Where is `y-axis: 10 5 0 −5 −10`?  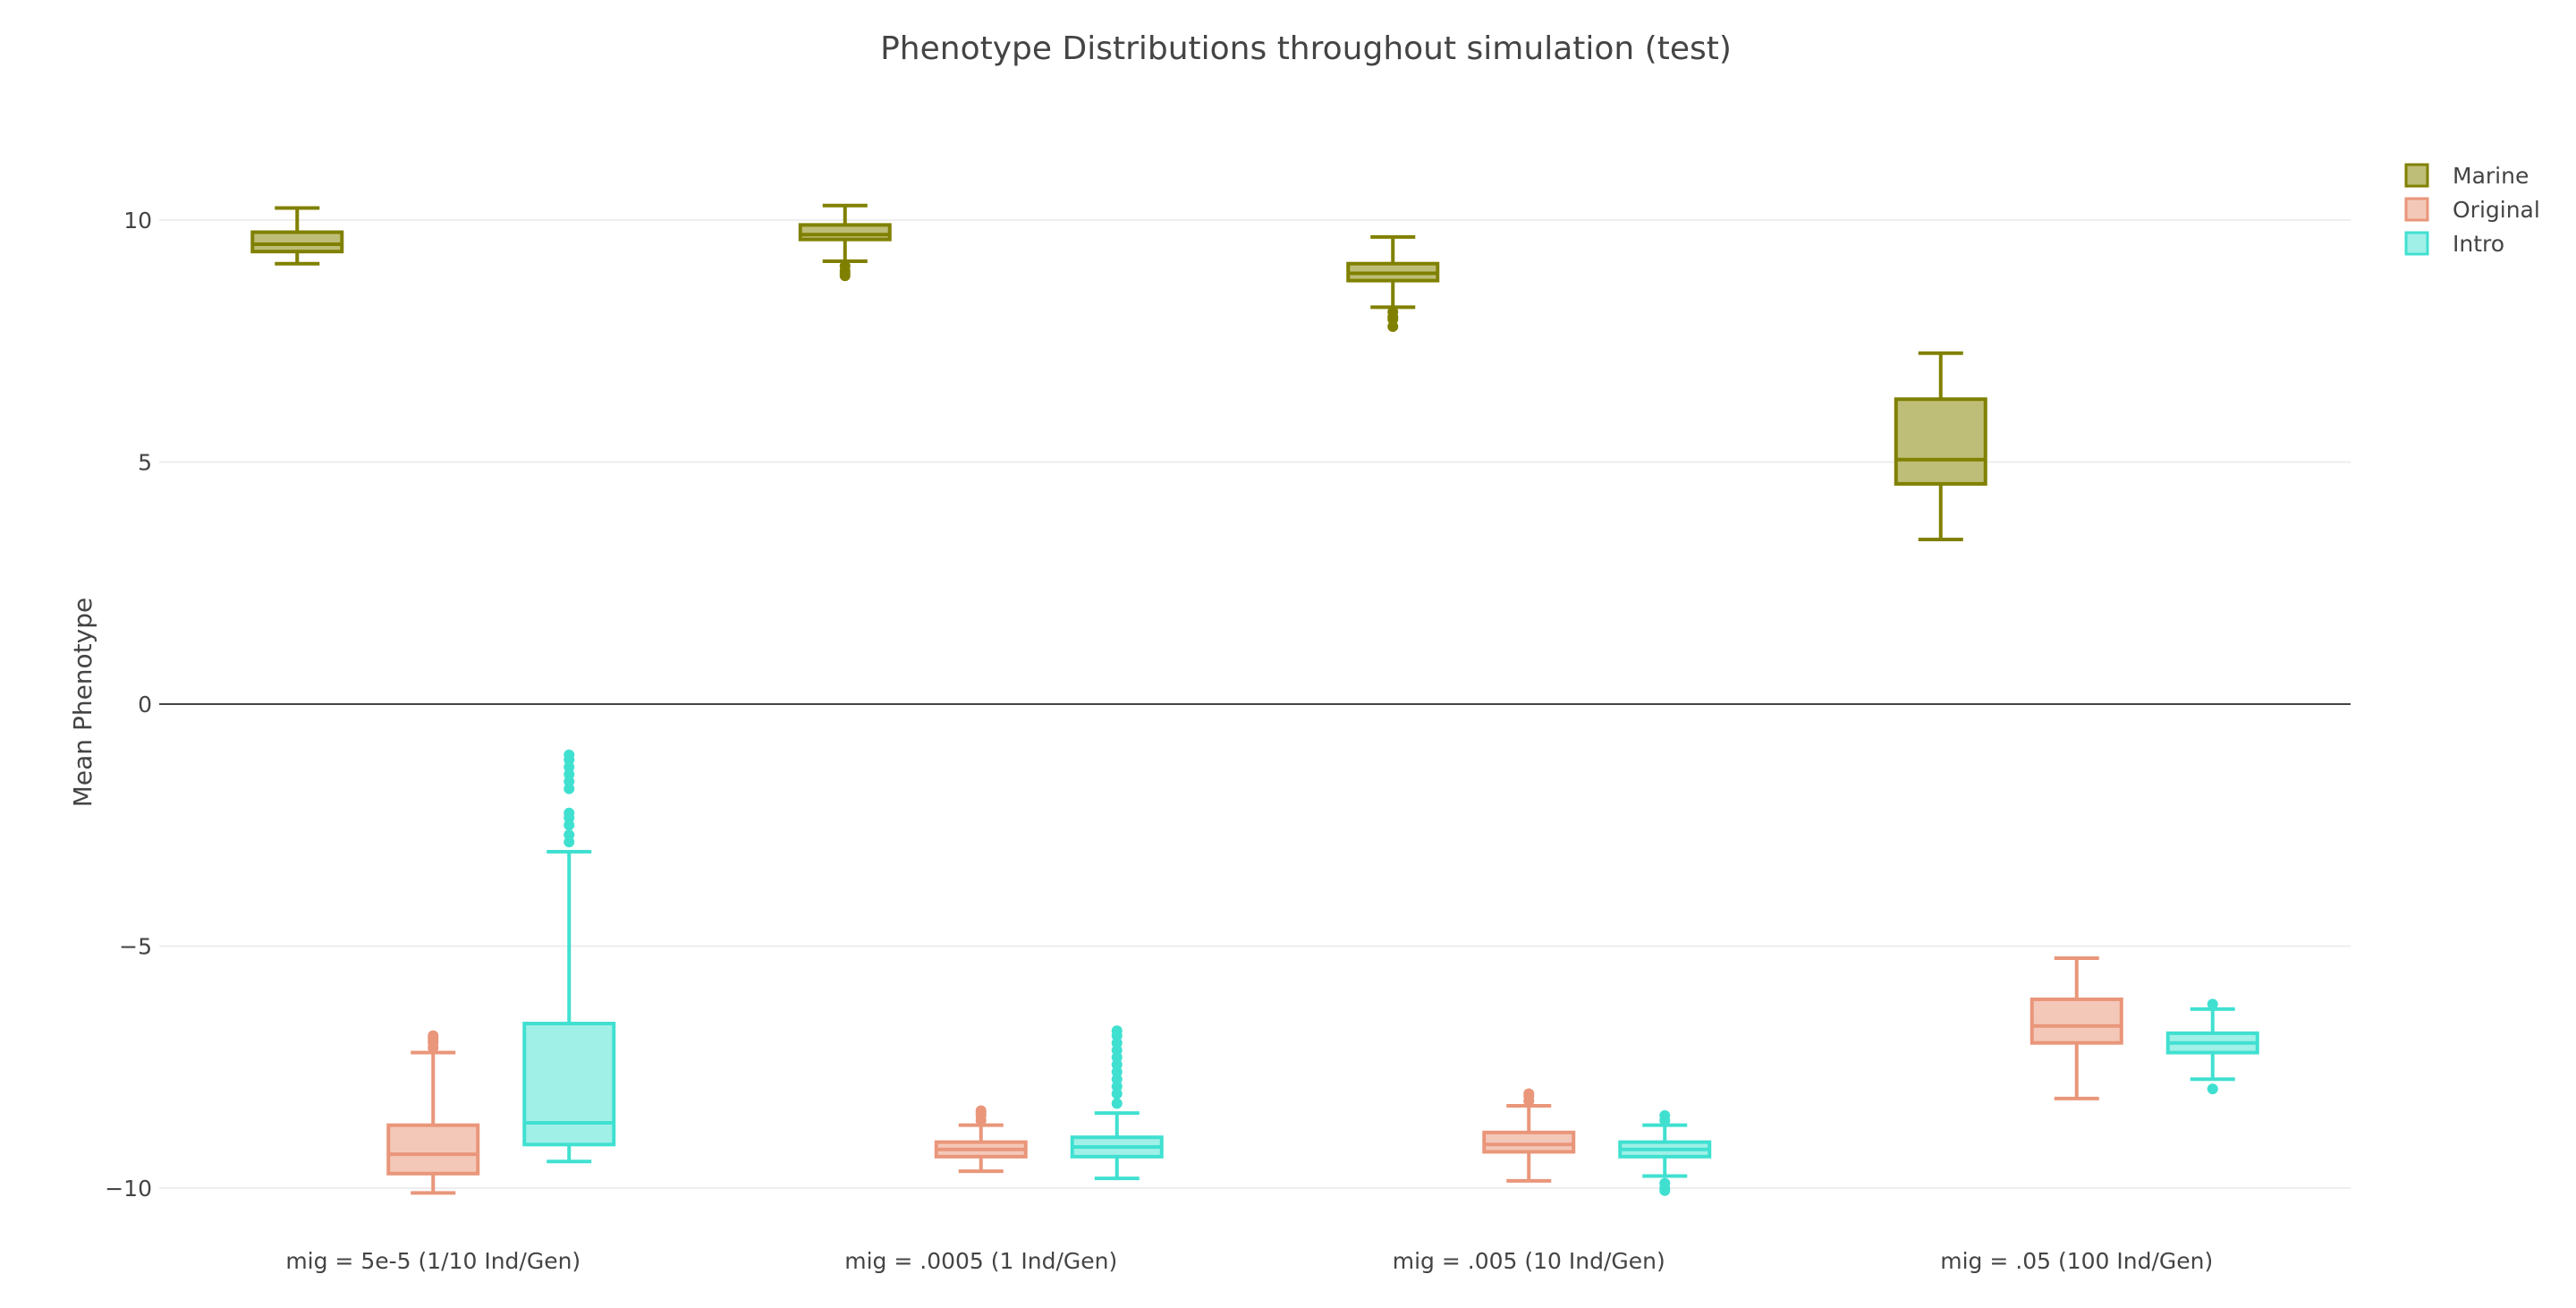 y-axis: 10 5 0 −5 −10 is located at coordinates (128, 705).